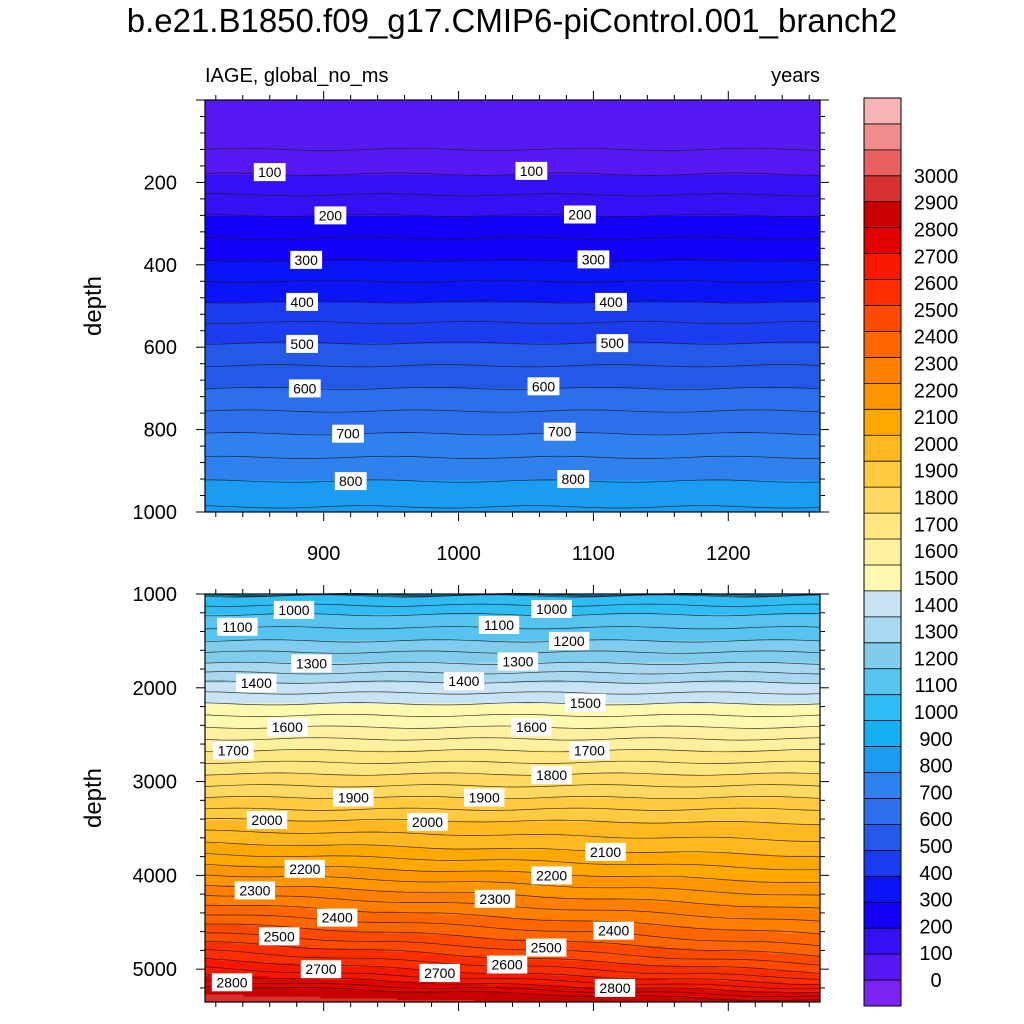  I want to click on contour-label-2200: 2200, so click(551, 875).